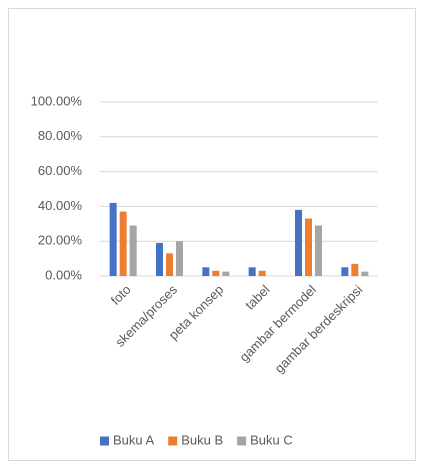 The width and height of the screenshot is (427, 473). I want to click on legend-label: Buku C, so click(271, 439).